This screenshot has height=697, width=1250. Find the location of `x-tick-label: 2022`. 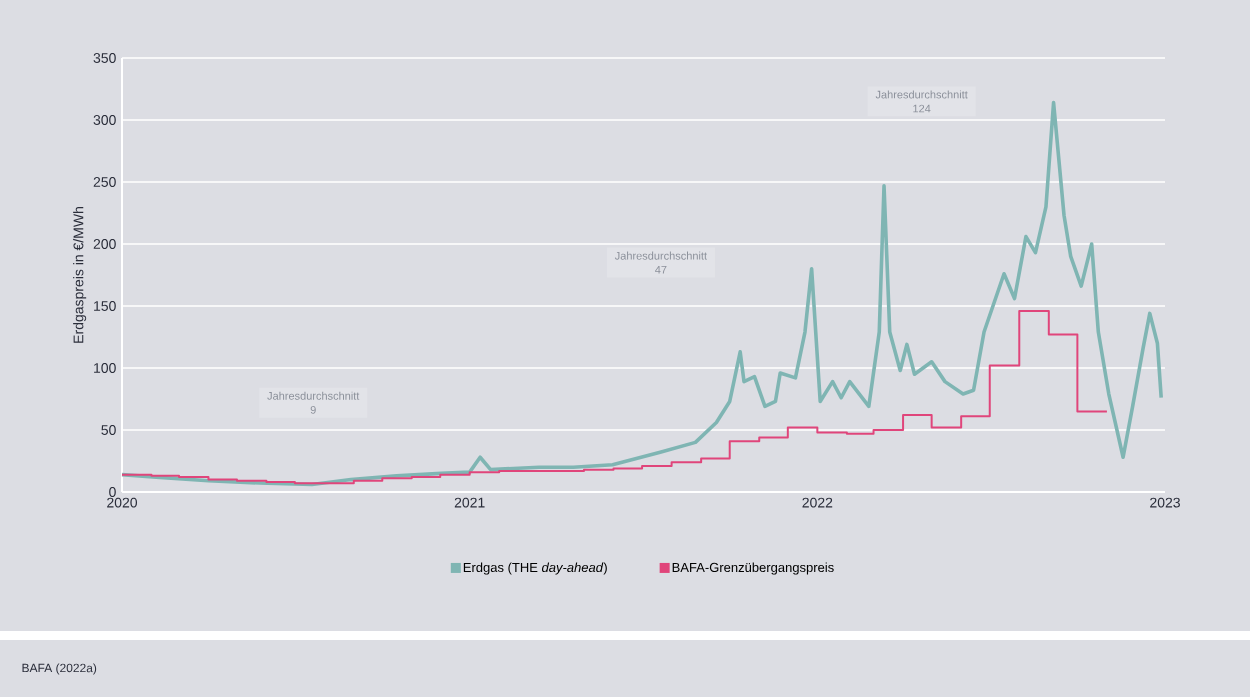

x-tick-label: 2022 is located at coordinates (817, 502).